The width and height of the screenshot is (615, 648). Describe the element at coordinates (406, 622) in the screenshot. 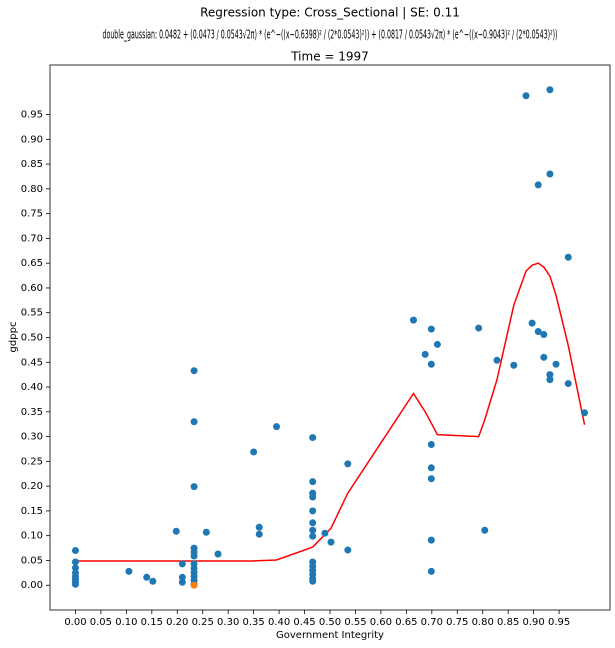

I see `x-tick-label: 0.65` at that location.